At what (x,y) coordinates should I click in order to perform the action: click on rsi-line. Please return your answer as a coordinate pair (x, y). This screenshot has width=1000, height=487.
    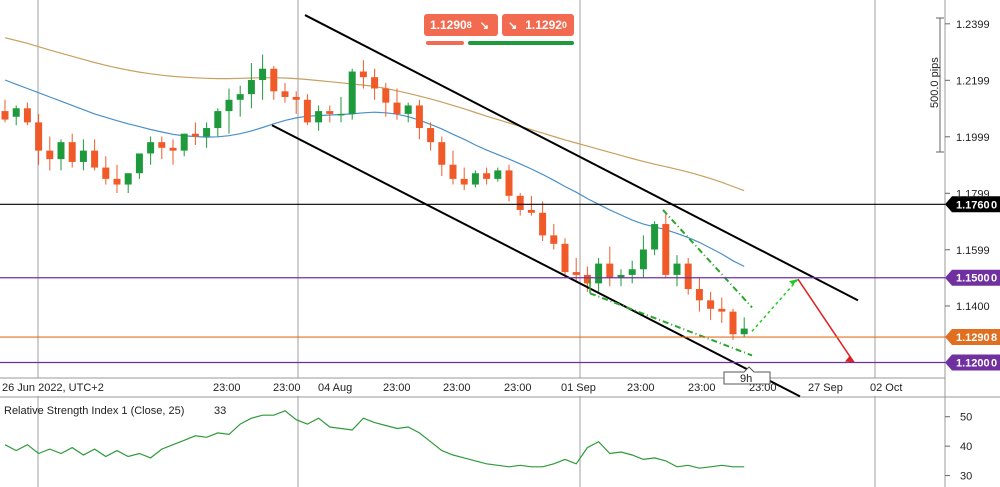
    Looking at the image, I should click on (374, 439).